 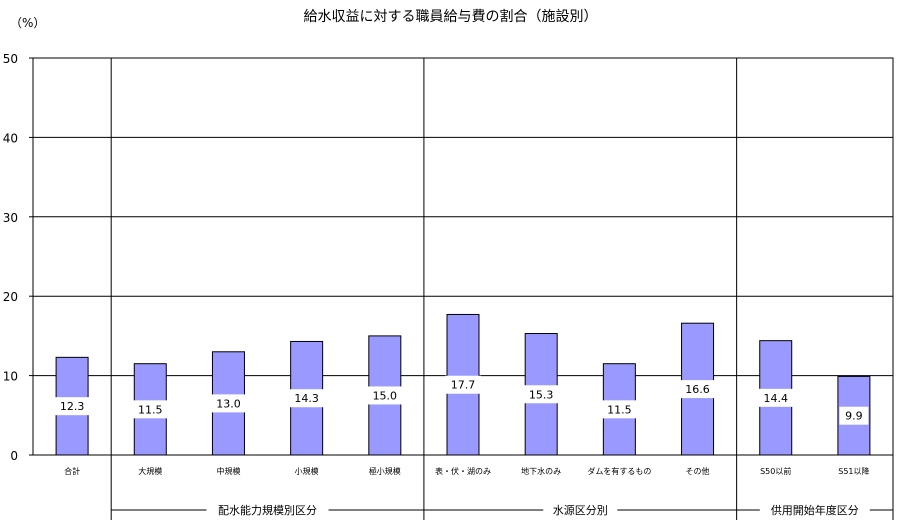 I want to click on data-label: 16.6, so click(x=697, y=389).